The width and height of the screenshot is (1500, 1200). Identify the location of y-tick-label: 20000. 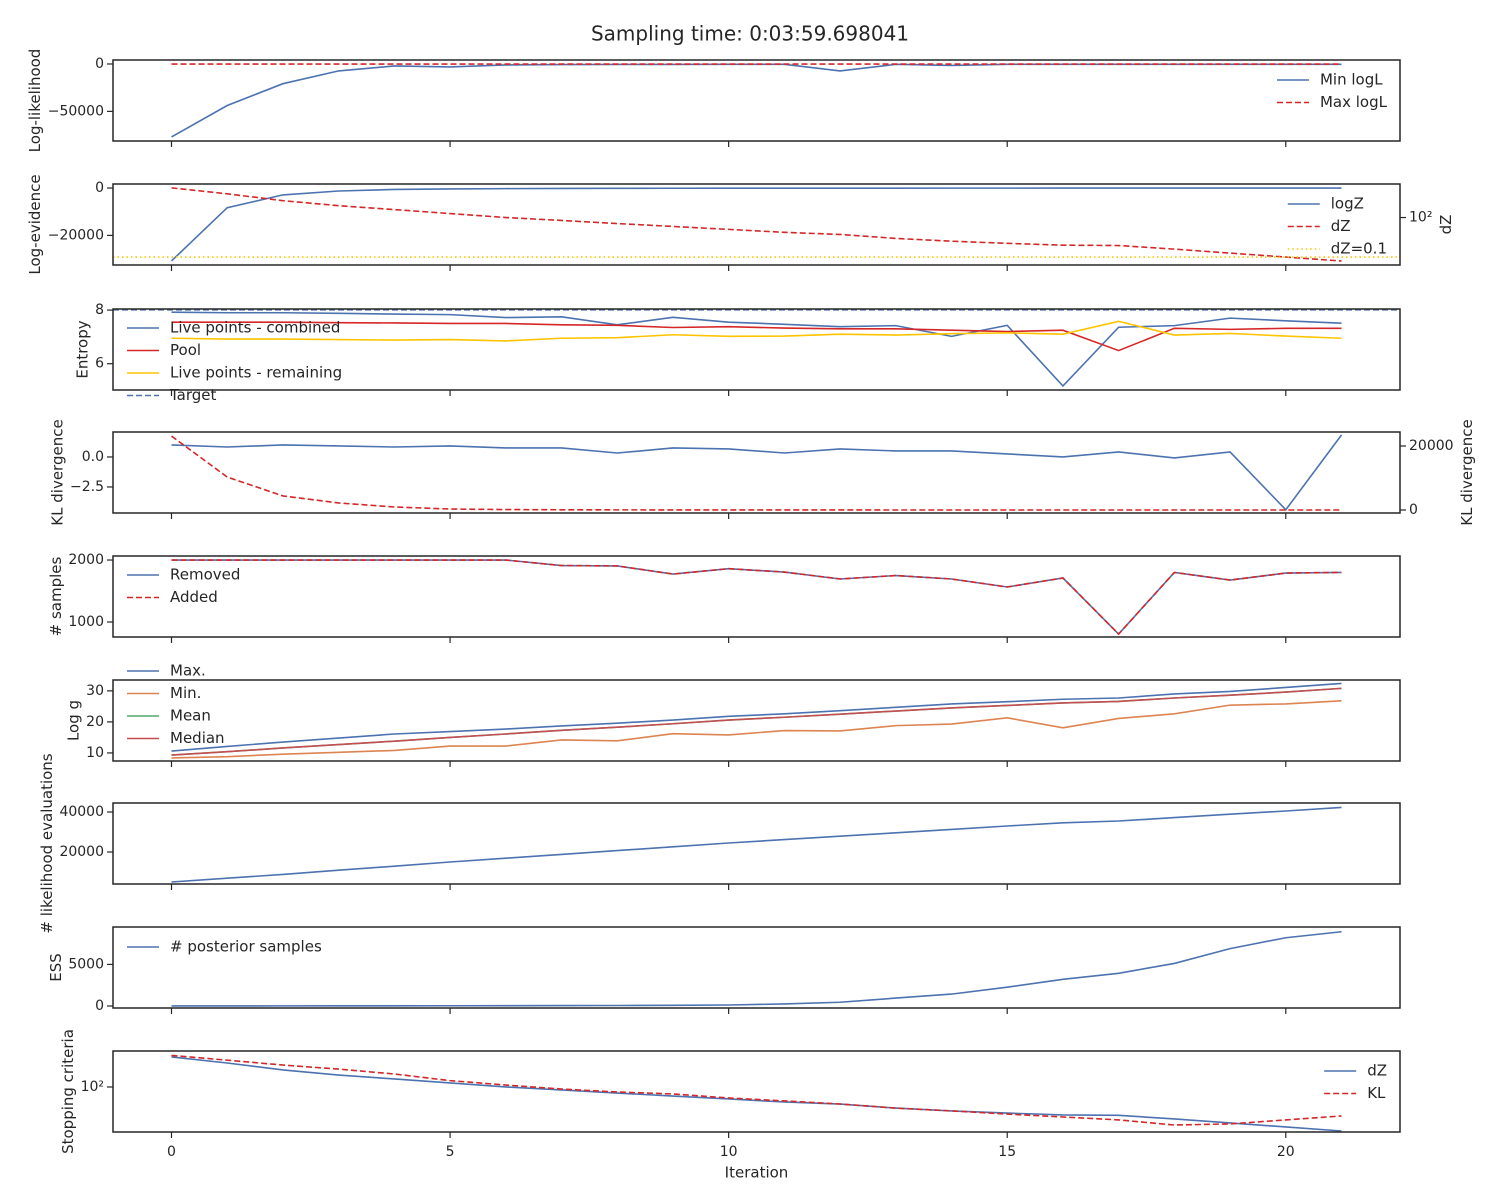
(81, 852).